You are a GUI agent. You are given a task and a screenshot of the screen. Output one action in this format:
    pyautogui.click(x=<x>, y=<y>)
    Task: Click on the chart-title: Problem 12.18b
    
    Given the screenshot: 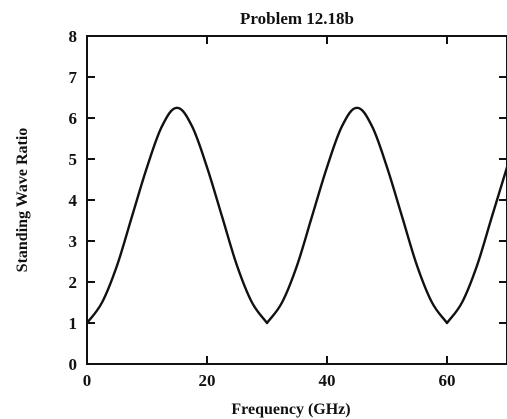 What is the action you would take?
    pyautogui.click(x=297, y=18)
    